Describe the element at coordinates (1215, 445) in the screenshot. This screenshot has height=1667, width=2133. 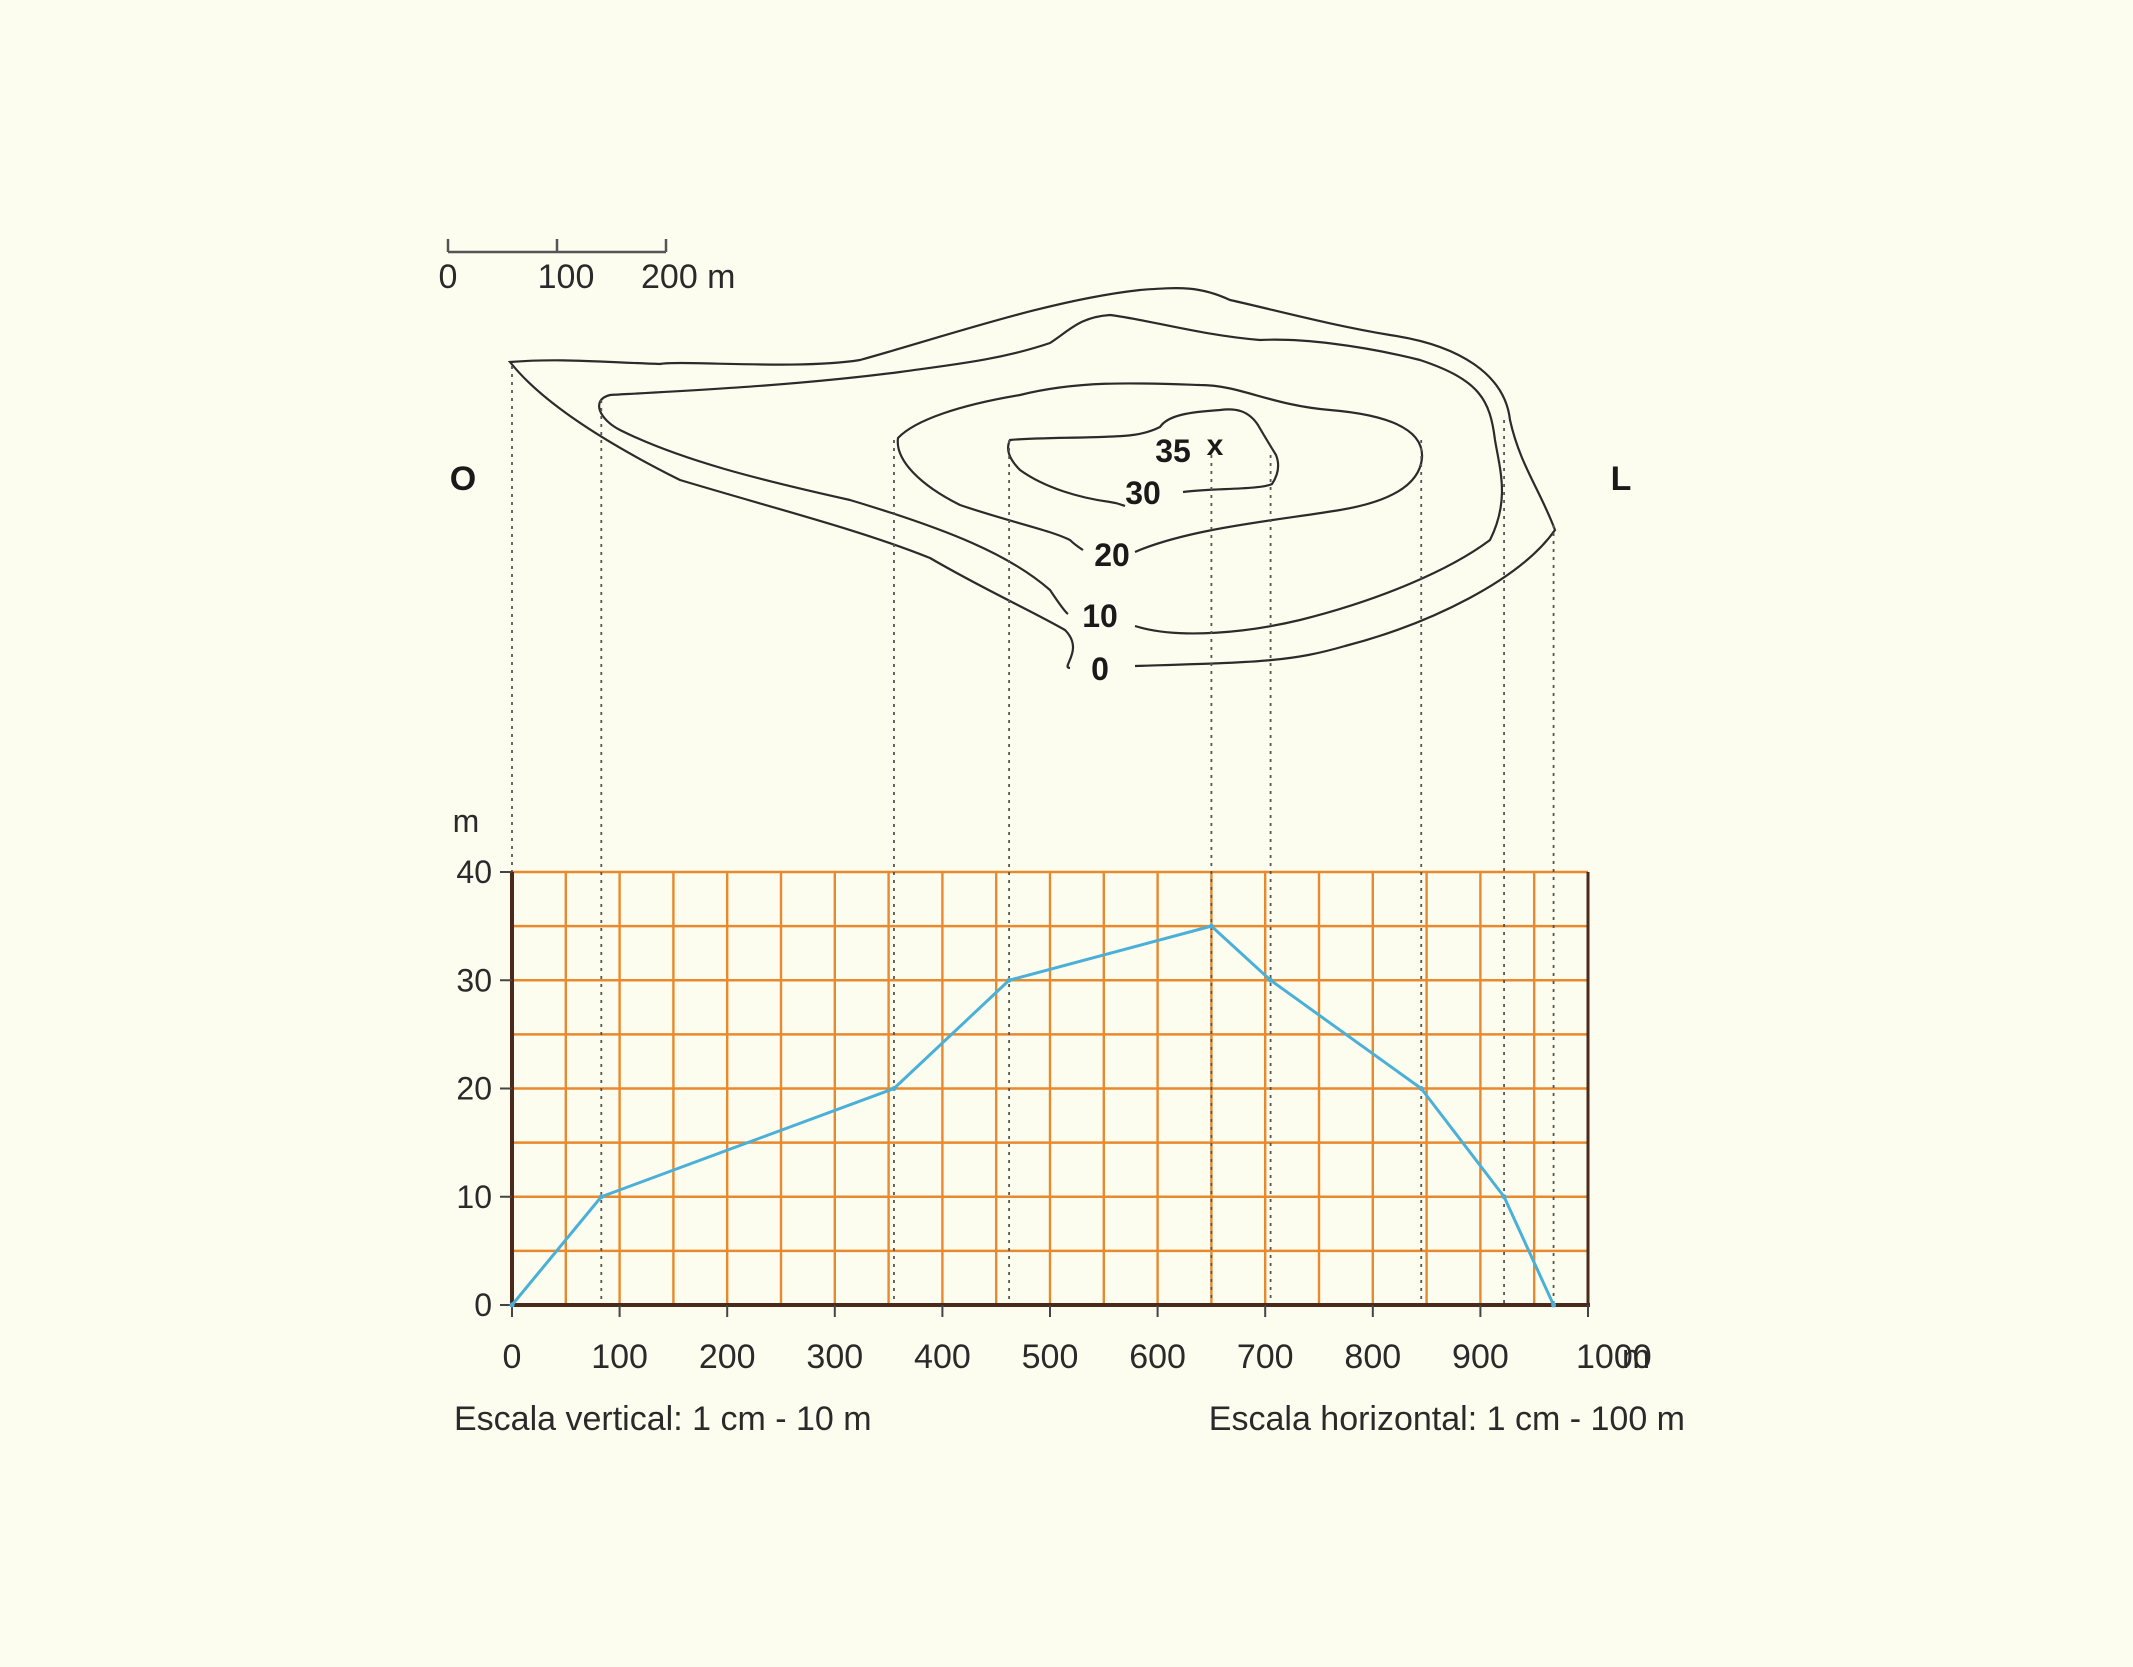
I see `summit-marker: x` at that location.